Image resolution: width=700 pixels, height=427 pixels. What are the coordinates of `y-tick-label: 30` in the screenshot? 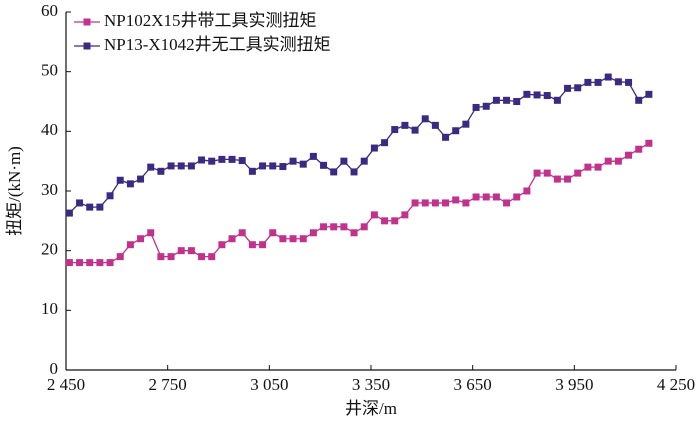 It's located at (49, 189).